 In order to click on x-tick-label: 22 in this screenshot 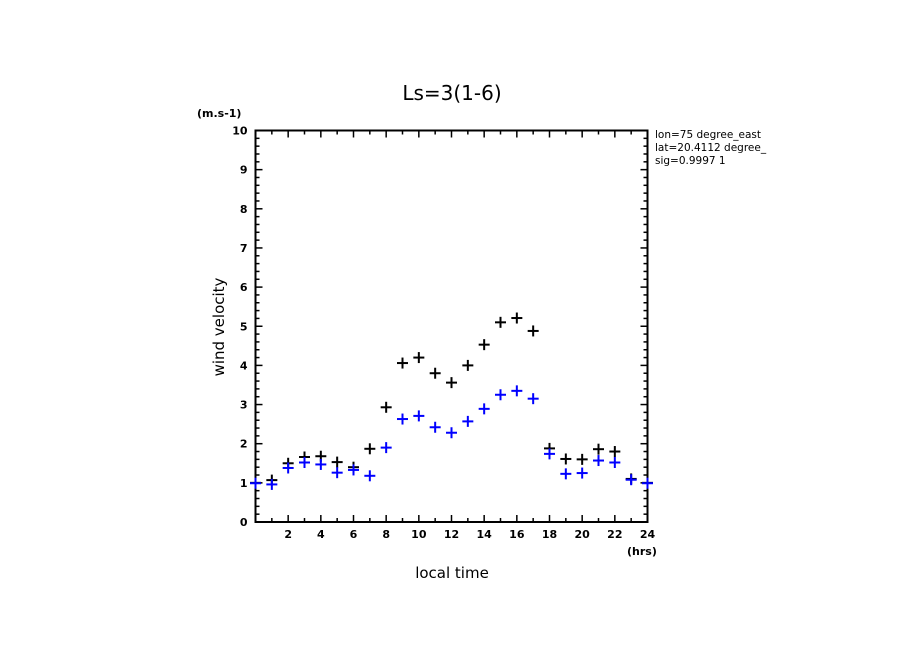, I will do `click(614, 534)`.